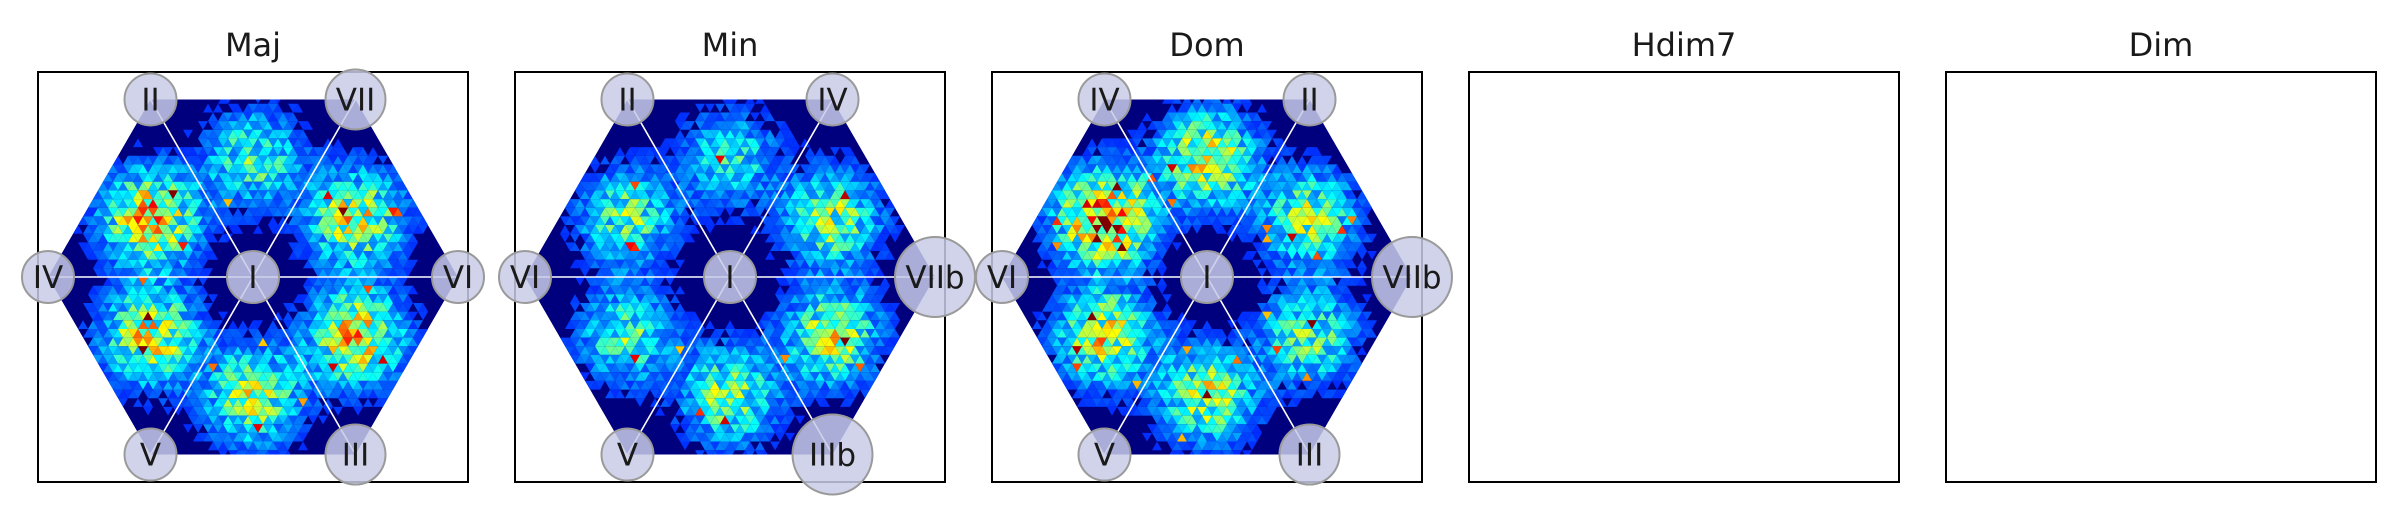 This screenshot has width=2400, height=524. What do you see at coordinates (253, 45) in the screenshot?
I see `panel-title: Maj` at bounding box center [253, 45].